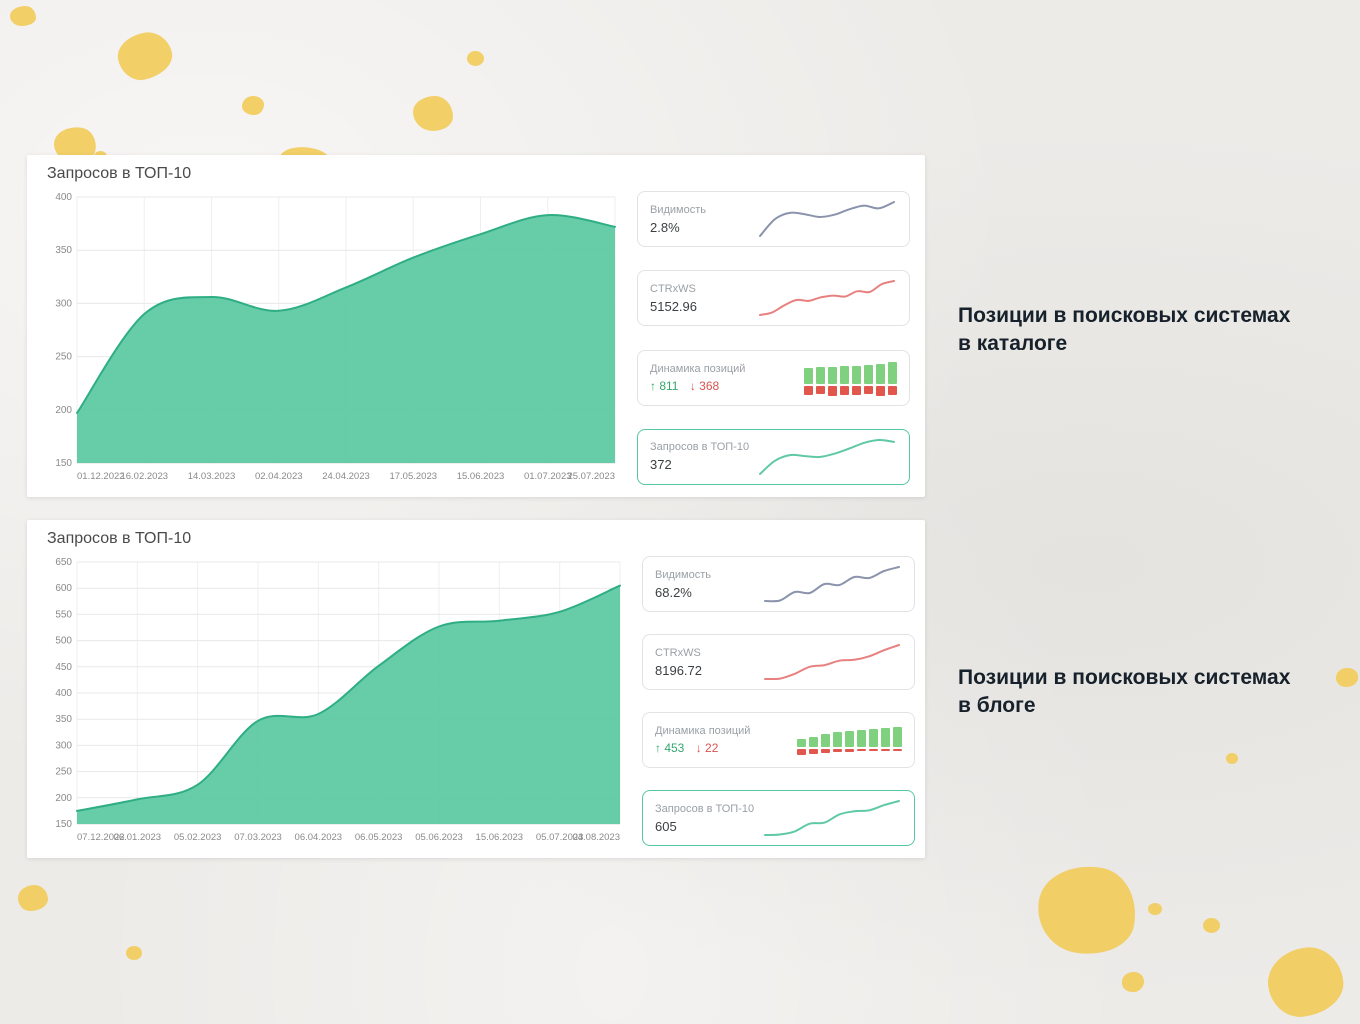 The width and height of the screenshot is (1360, 1024). Describe the element at coordinates (413, 476) in the screenshot. I see `svg-text: 17.05.2023` at that location.